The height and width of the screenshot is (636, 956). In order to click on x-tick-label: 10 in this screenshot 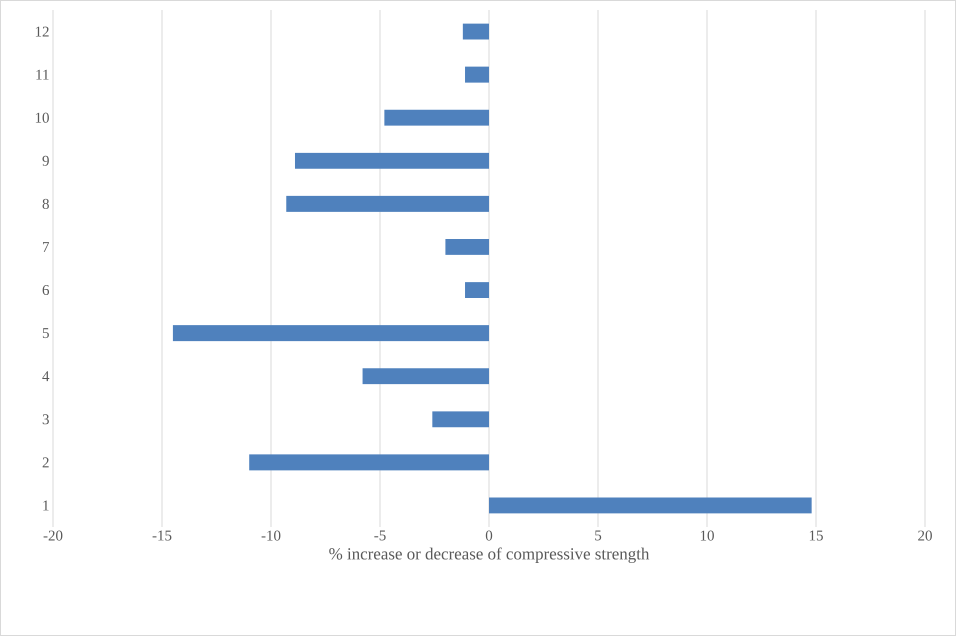, I will do `click(707, 535)`.